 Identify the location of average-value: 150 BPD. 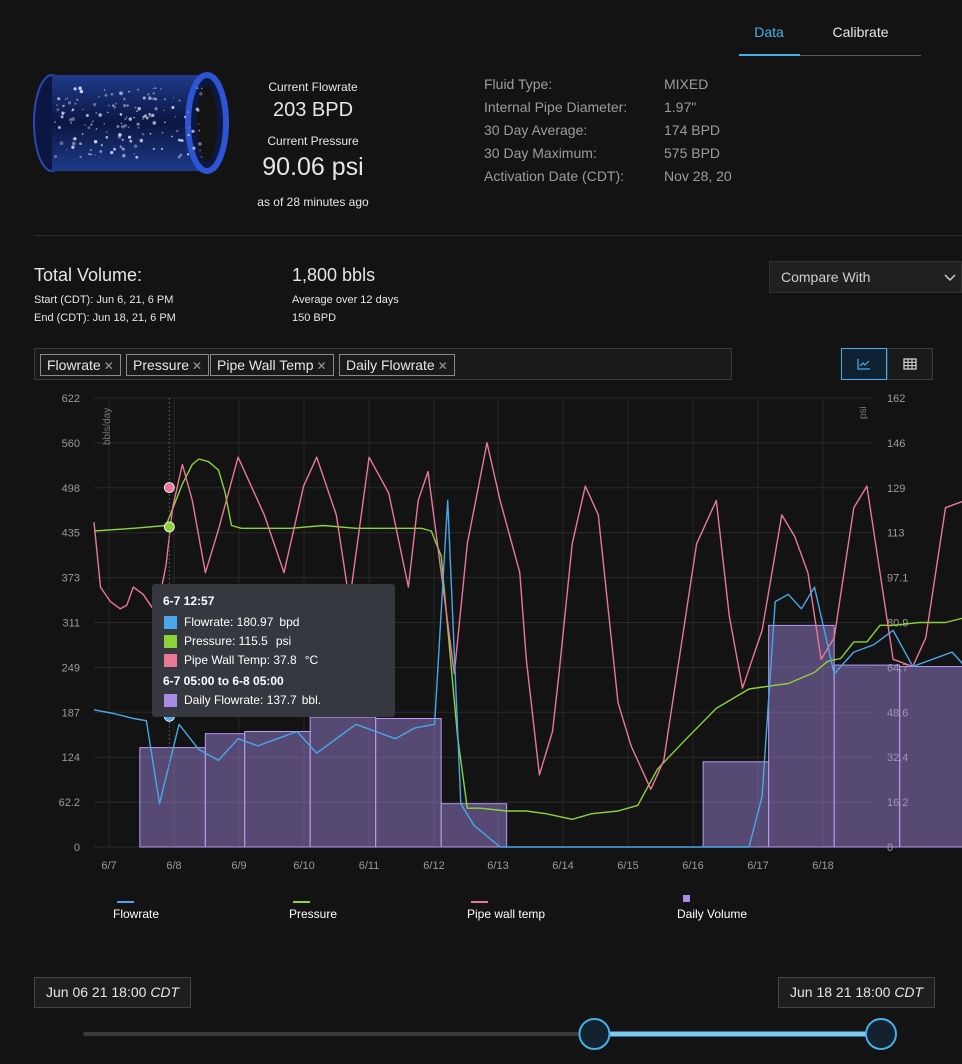
(314, 318).